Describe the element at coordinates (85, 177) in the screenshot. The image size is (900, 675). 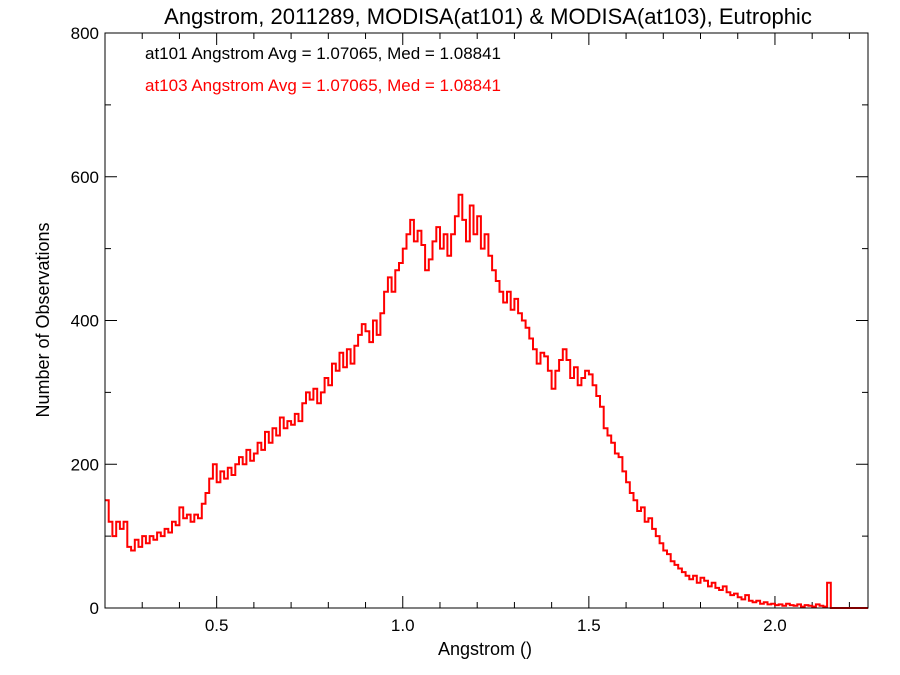
I see `y-tick-label: 600` at that location.